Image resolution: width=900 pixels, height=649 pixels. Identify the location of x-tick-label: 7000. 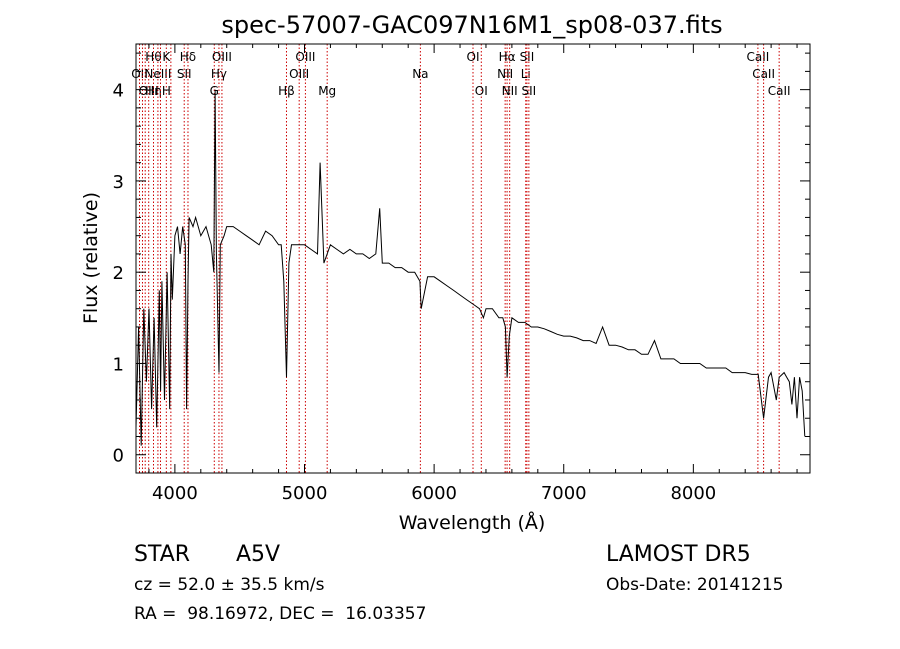
(564, 493).